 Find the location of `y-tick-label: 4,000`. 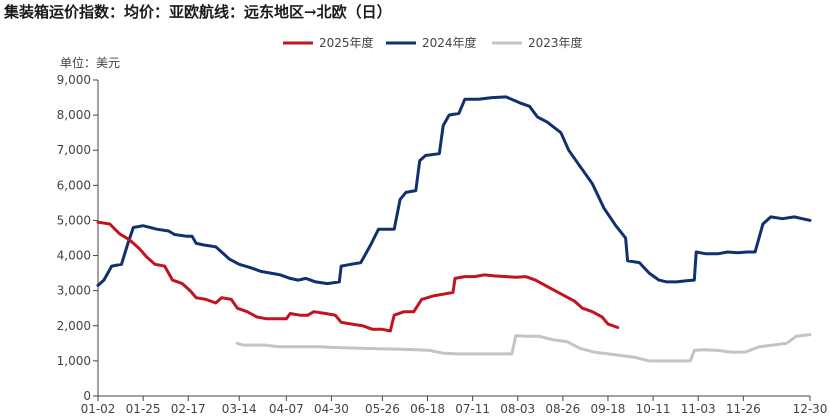

y-tick-label: 4,000 is located at coordinates (74, 256).